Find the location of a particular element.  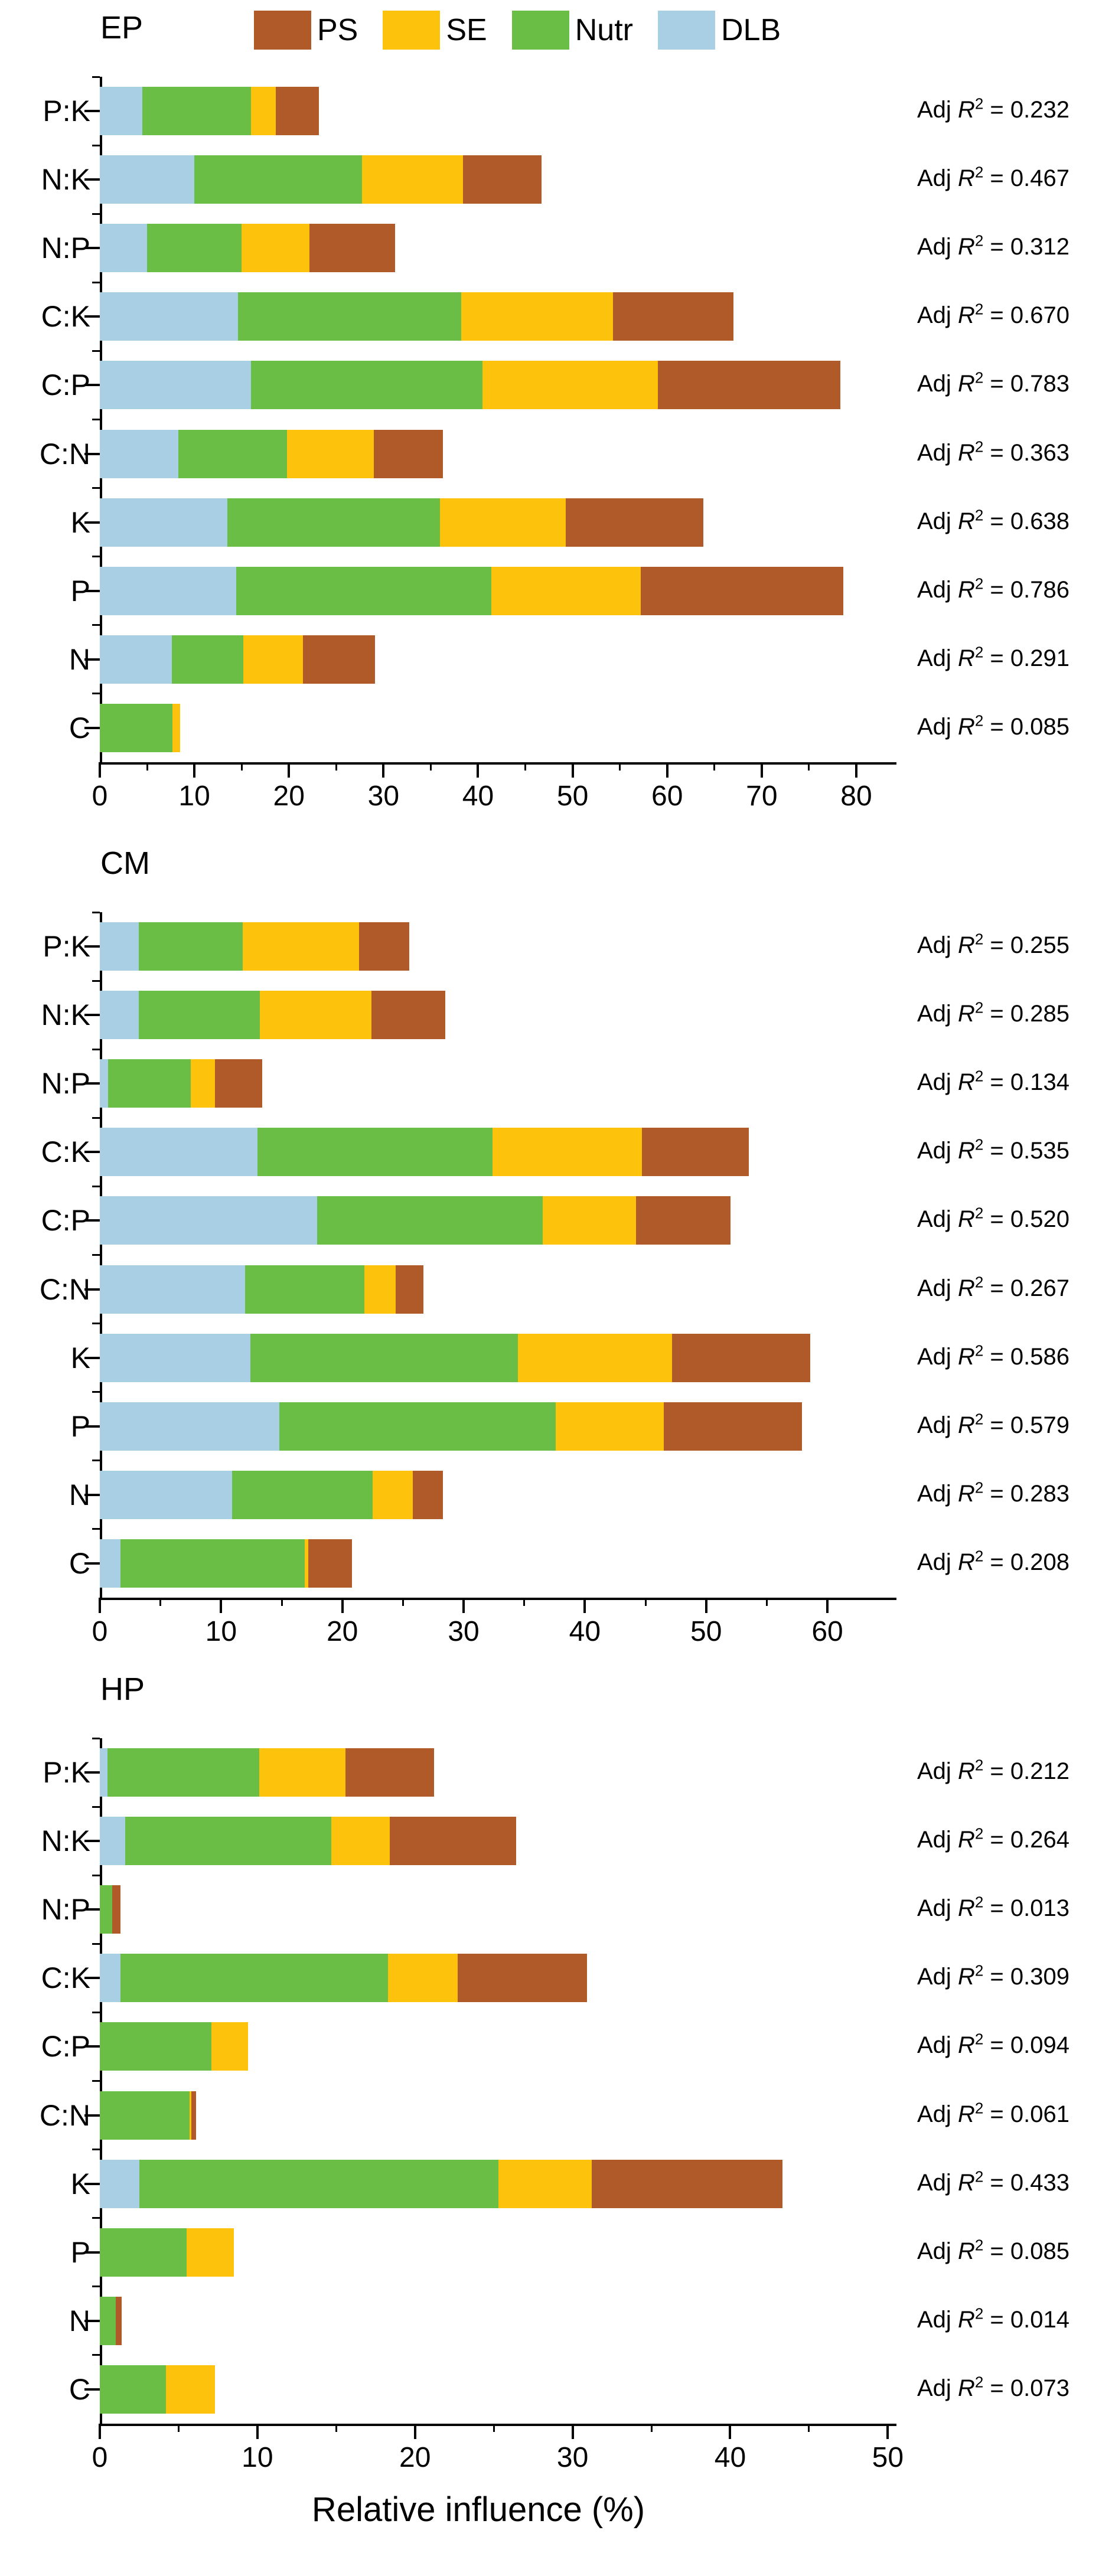

category-label: C is located at coordinates (79, 1563).